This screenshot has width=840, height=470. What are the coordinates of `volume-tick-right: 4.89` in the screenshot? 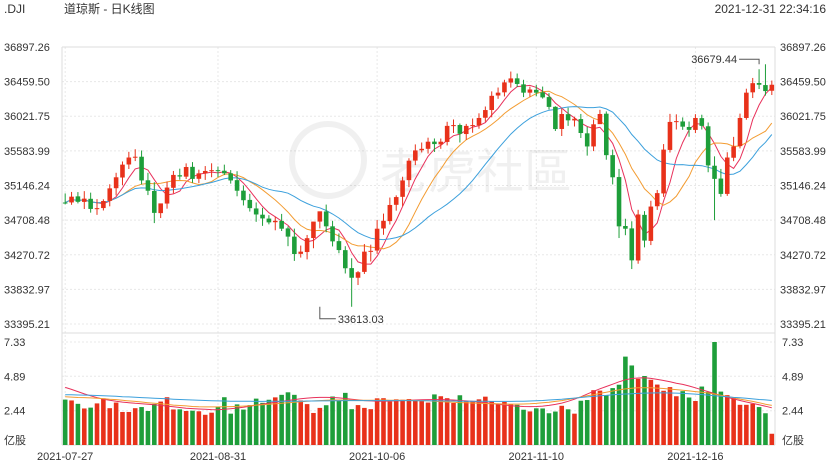 It's located at (792, 377).